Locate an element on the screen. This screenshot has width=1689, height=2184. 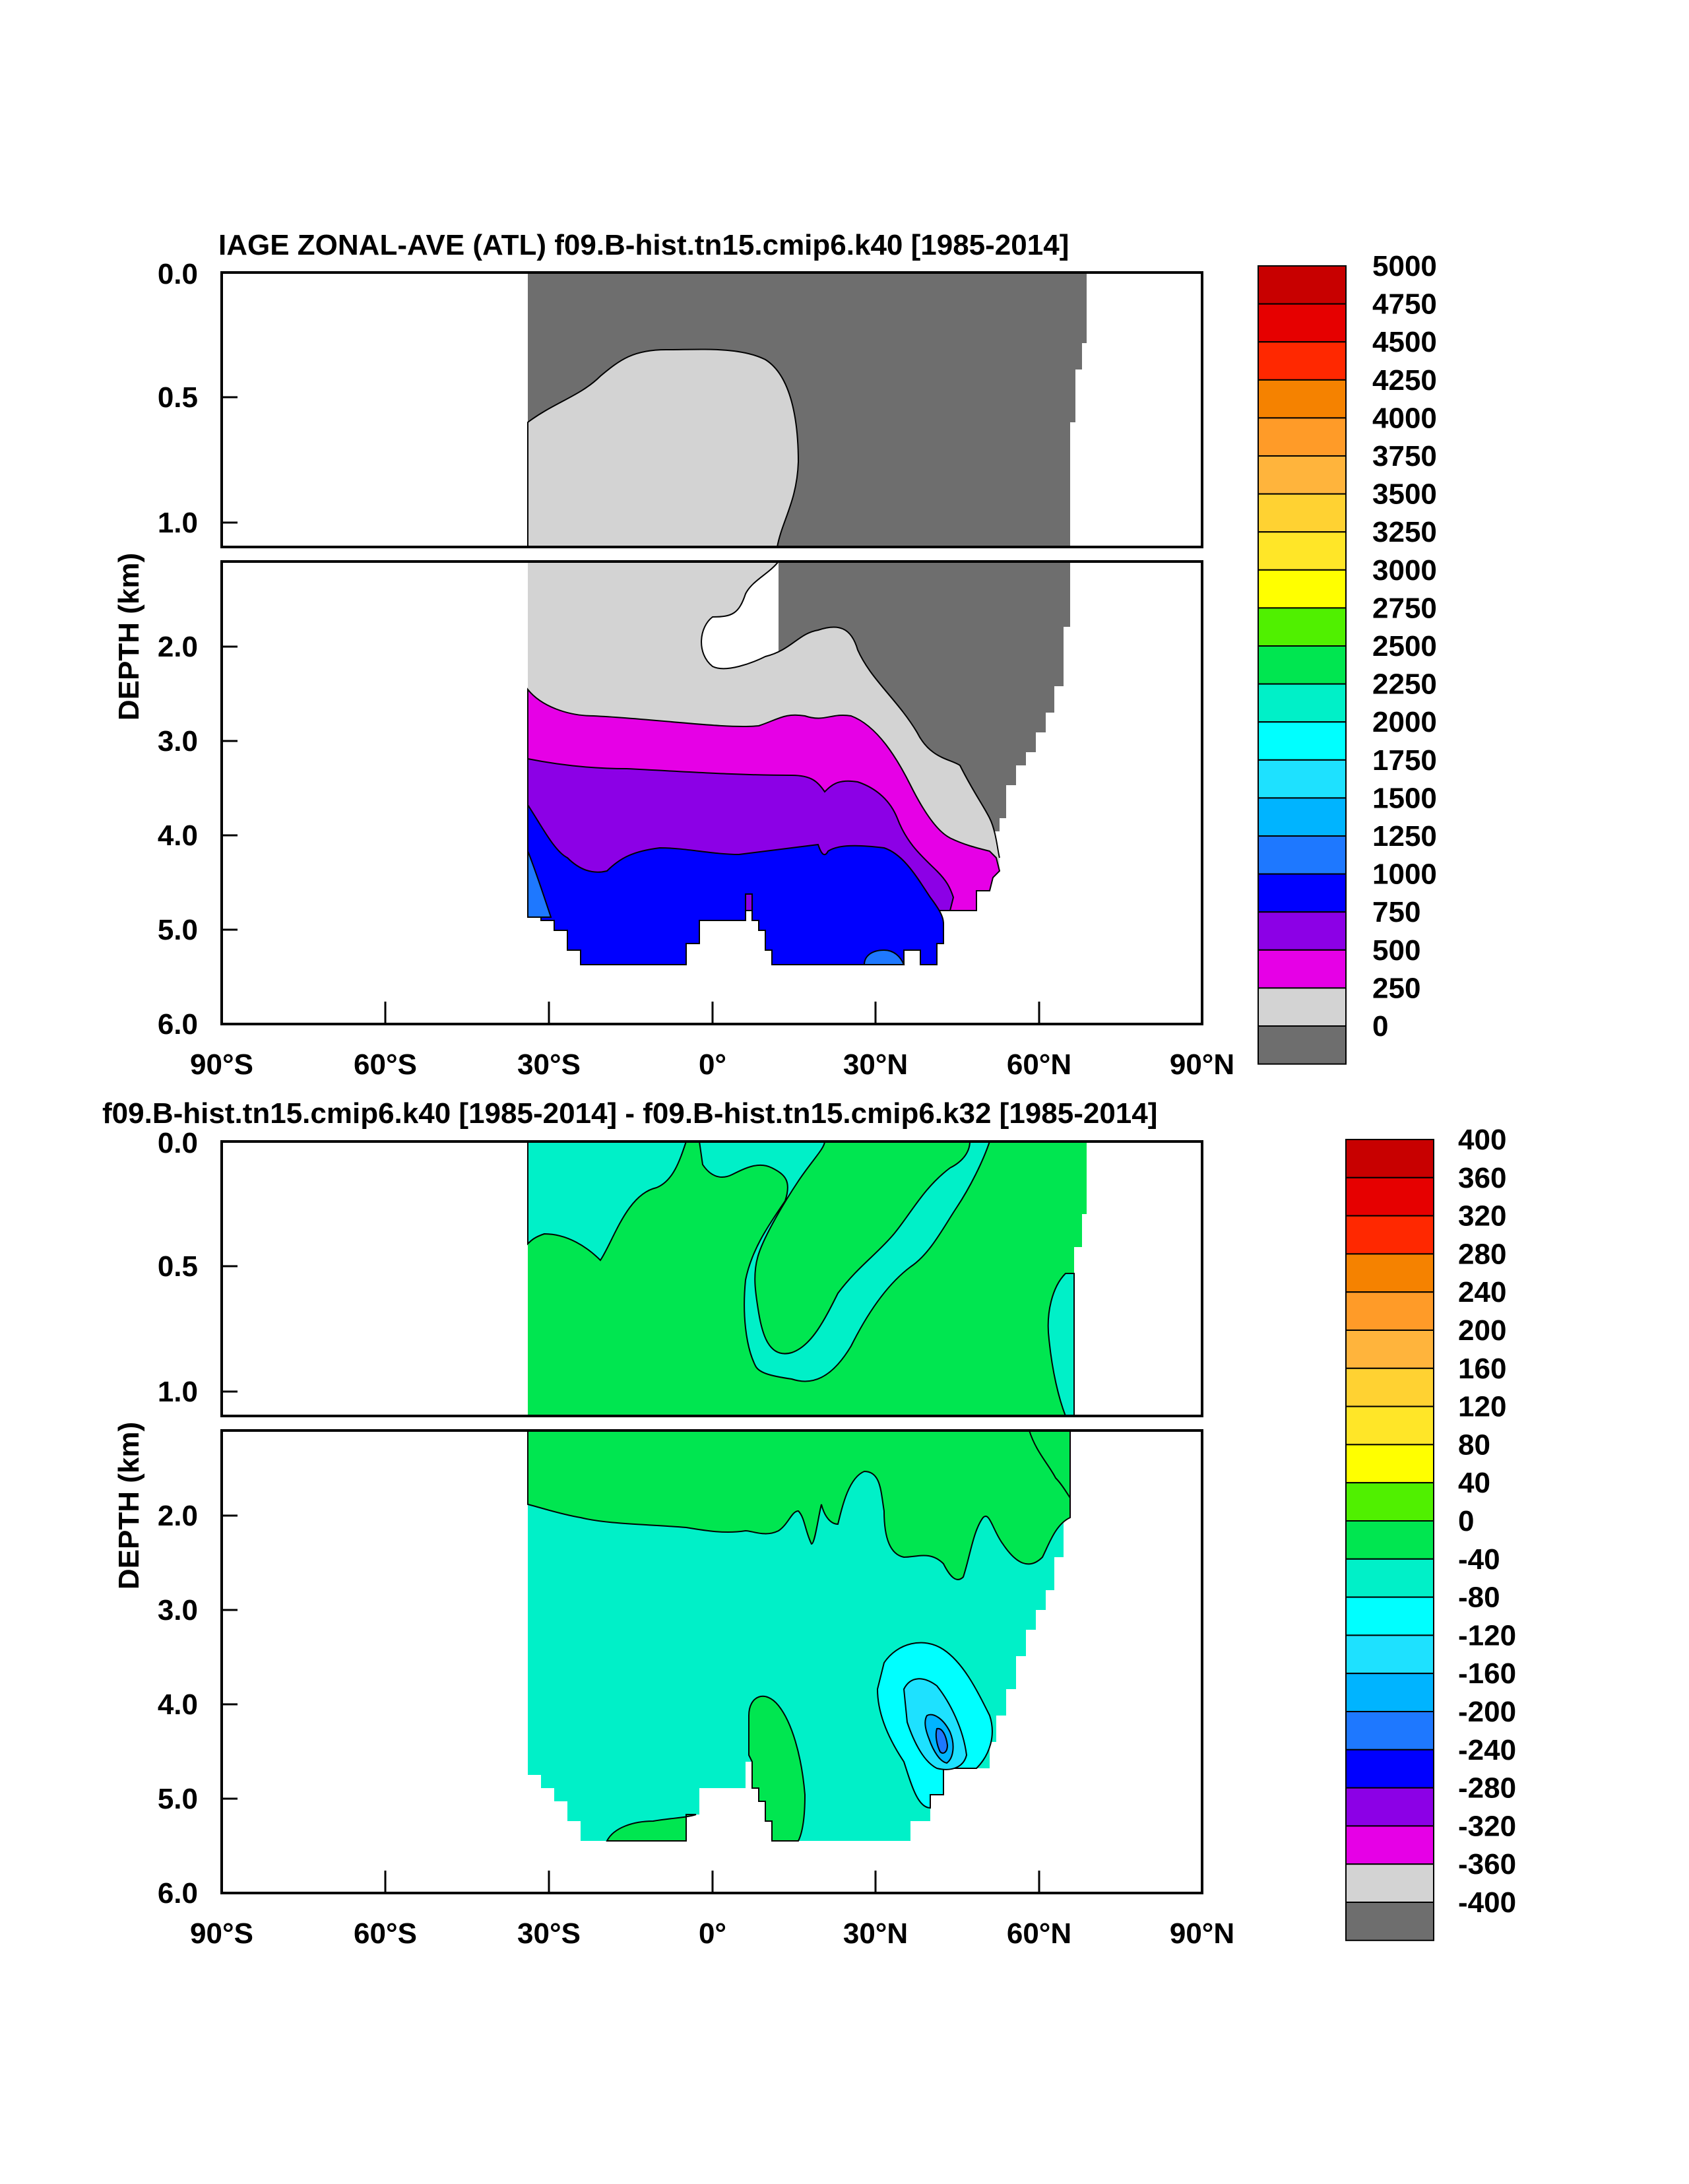
bottom-fill-green-lower is located at coordinates (799, 1505).